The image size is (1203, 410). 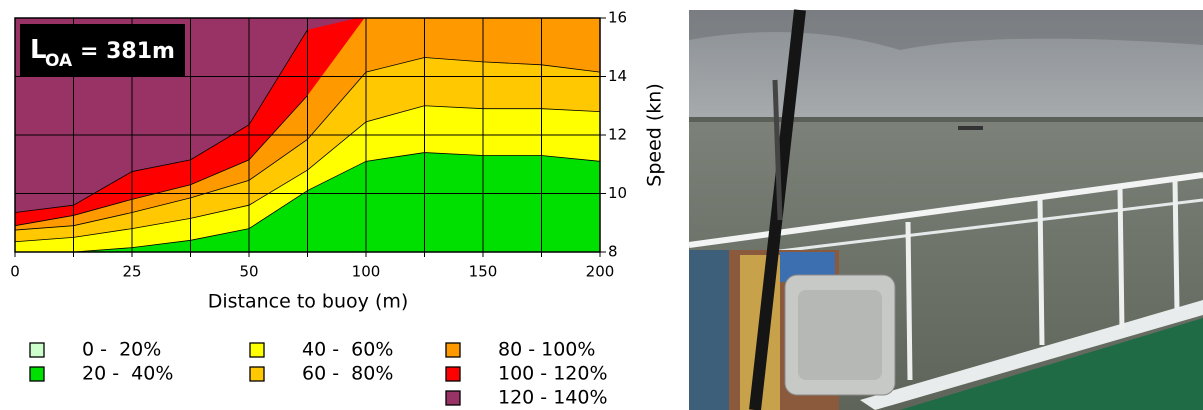 What do you see at coordinates (613, 252) in the screenshot?
I see `y-tick-label: 8` at bounding box center [613, 252].